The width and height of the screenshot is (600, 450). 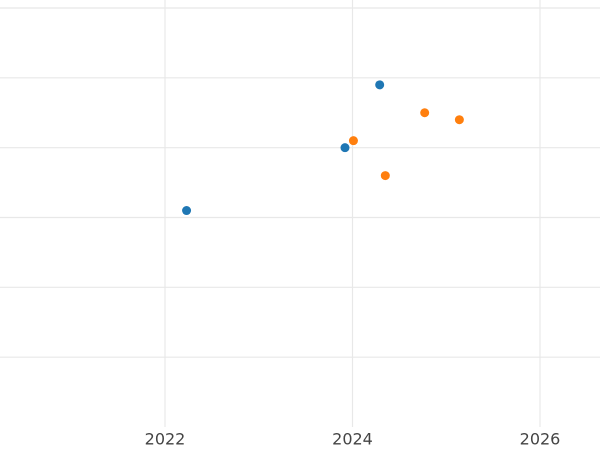 I want to click on x-tick-label: 2024, so click(x=352, y=439).